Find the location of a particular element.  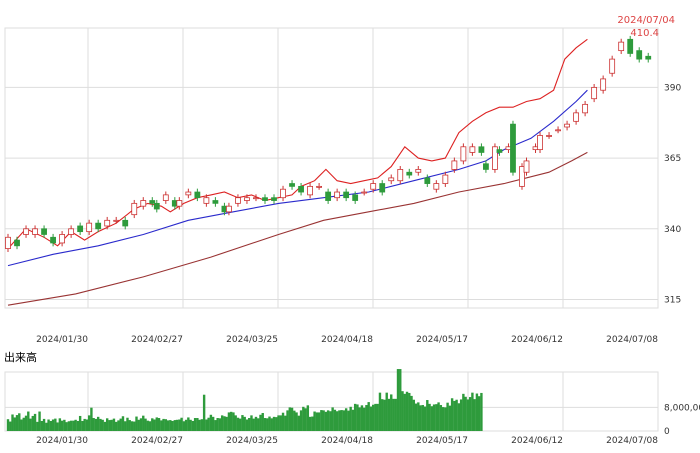

latest-value: 410.4 is located at coordinates (644, 33).